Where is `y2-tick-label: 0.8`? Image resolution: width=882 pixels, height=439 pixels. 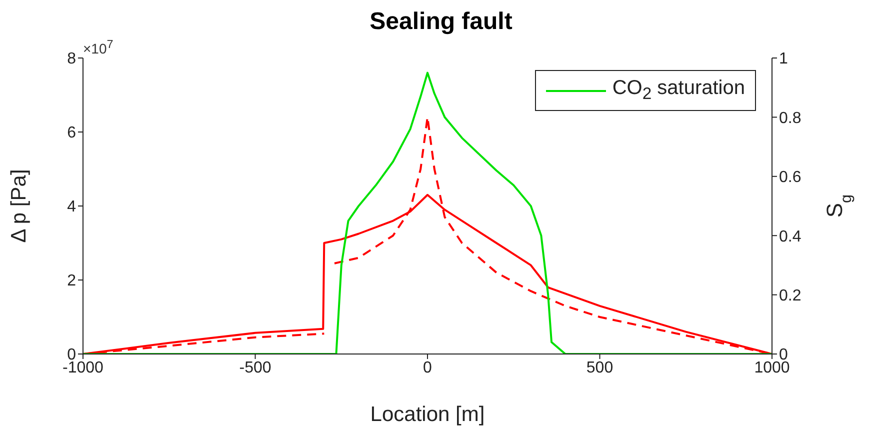
y2-tick-label: 0.8 is located at coordinates (790, 118).